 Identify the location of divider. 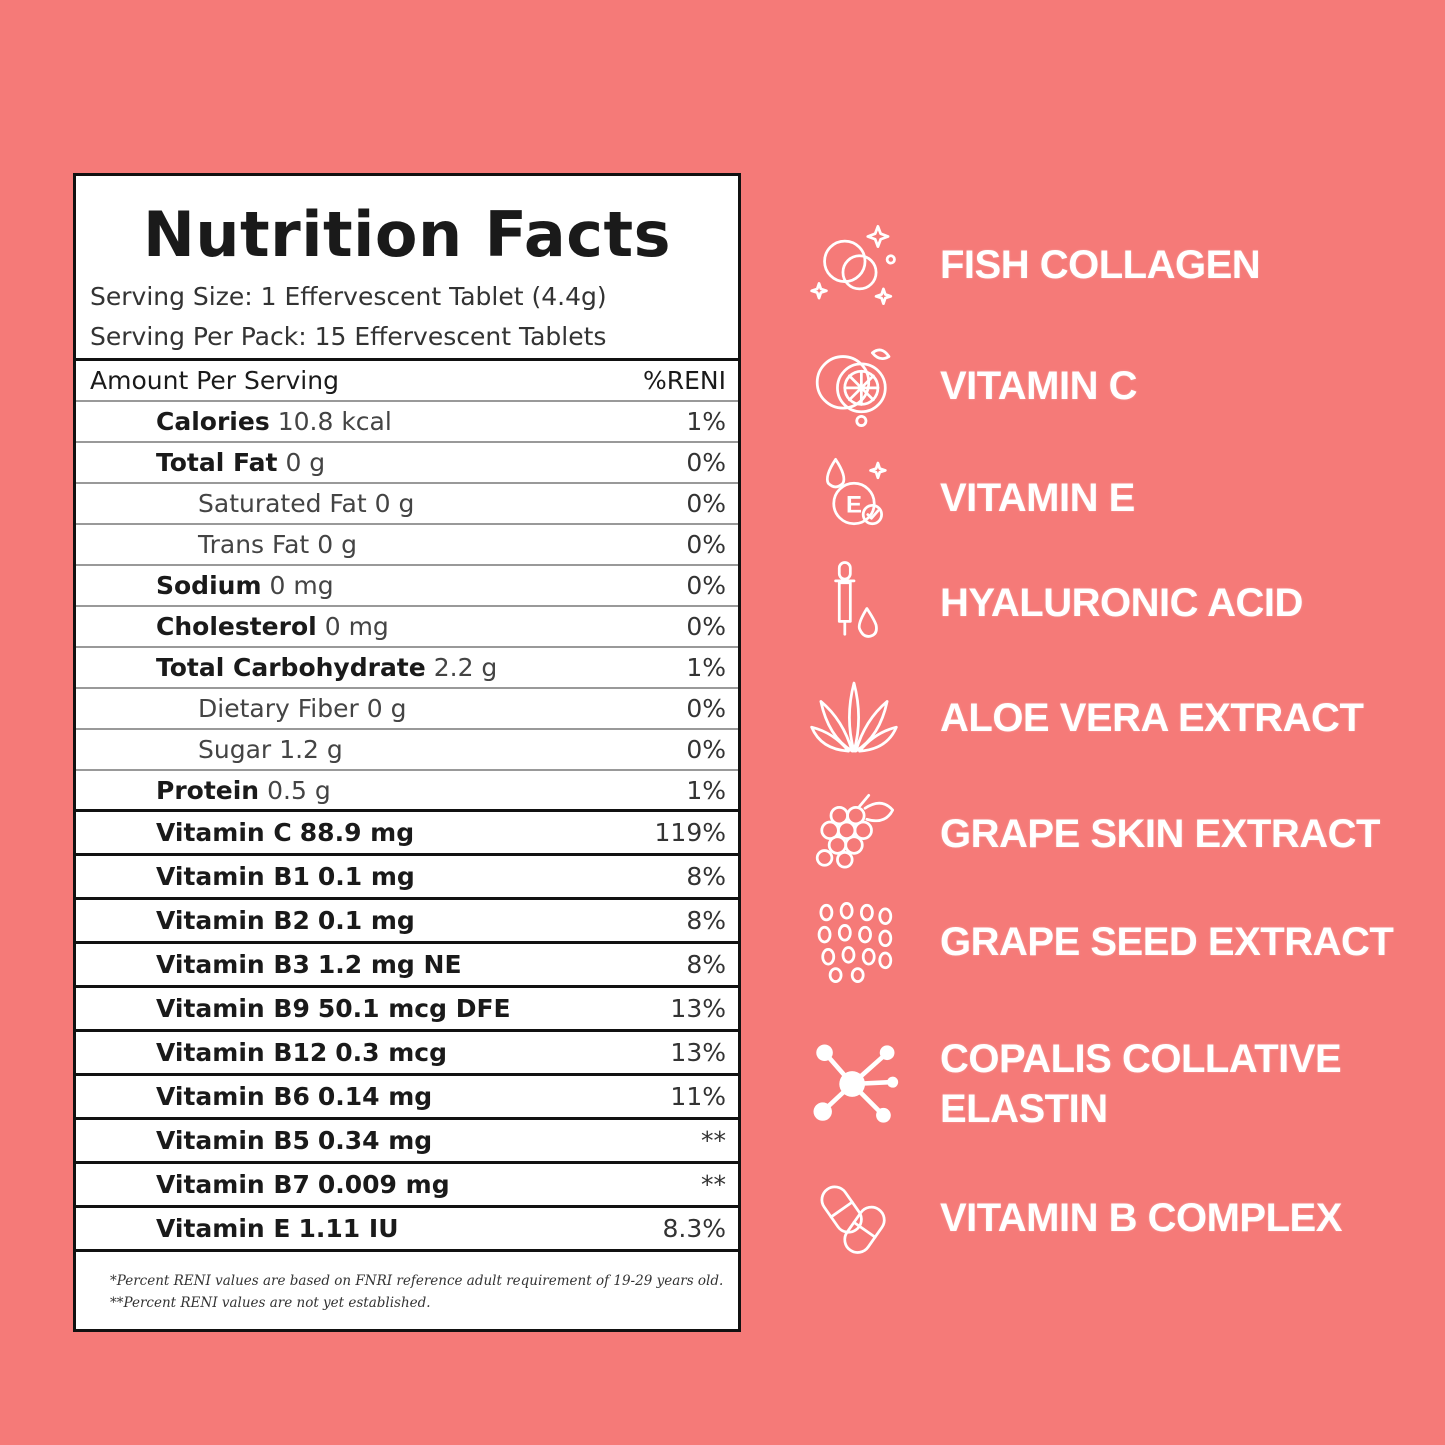
(407, 359).